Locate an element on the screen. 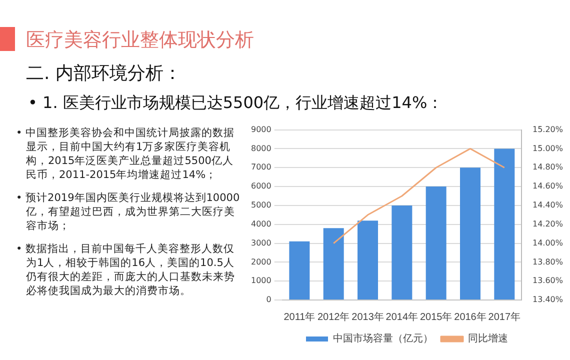 The image size is (570, 360). text: • 数据指出，目前中国每千人美容整形人数仅为1人，相较于韩国的16人，美国的10.5人仍有很大的差距，而庞大的人口基数未来势必将使我国成为最大的消费市场。 is located at coordinates (126, 270).